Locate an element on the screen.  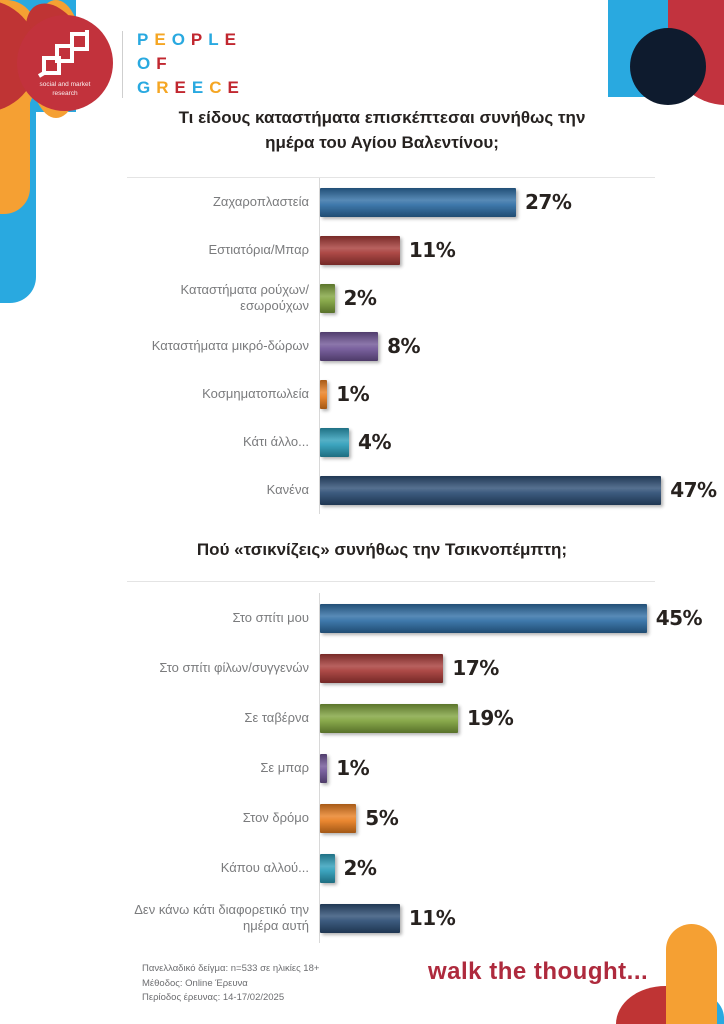
deco-topright-navy-circle is located at coordinates (668, 66).